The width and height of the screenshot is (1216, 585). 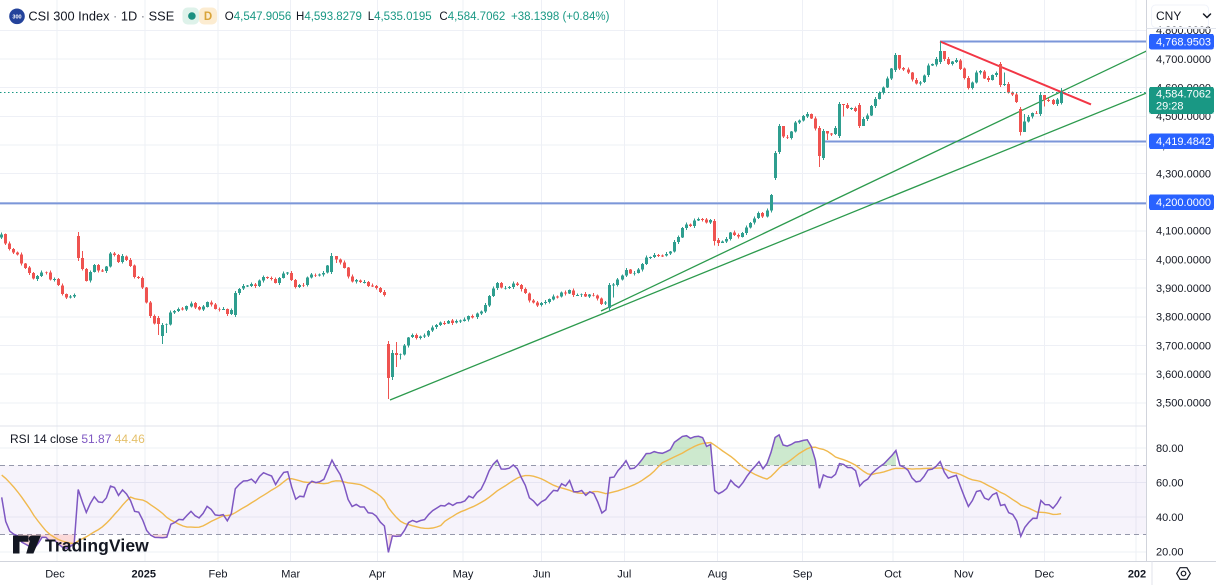 I want to click on svg-text: 4,500.0000, so click(x=1183, y=117).